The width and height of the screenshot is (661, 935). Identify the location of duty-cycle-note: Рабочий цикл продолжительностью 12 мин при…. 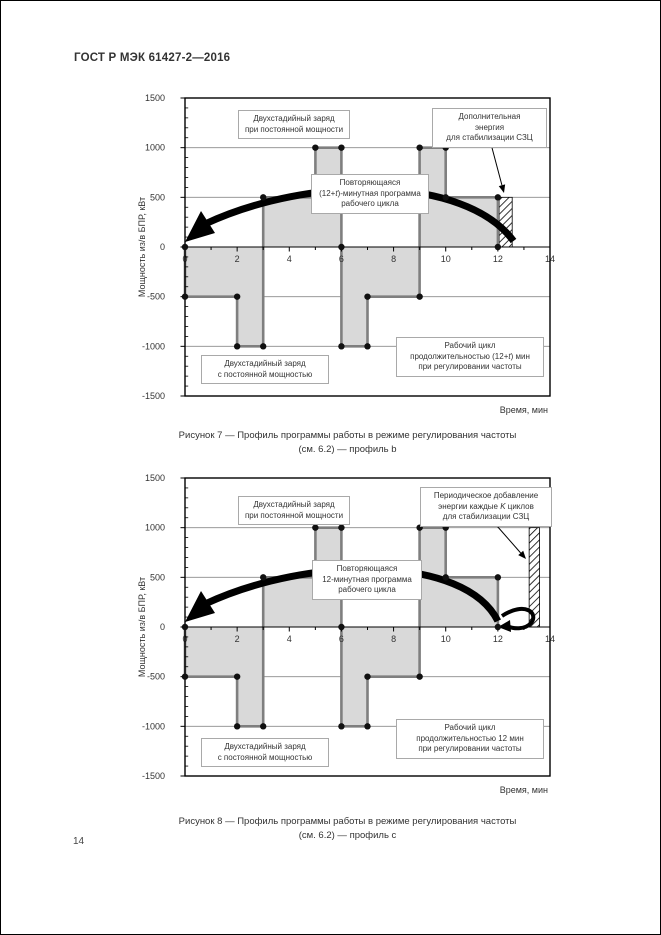
(470, 739).